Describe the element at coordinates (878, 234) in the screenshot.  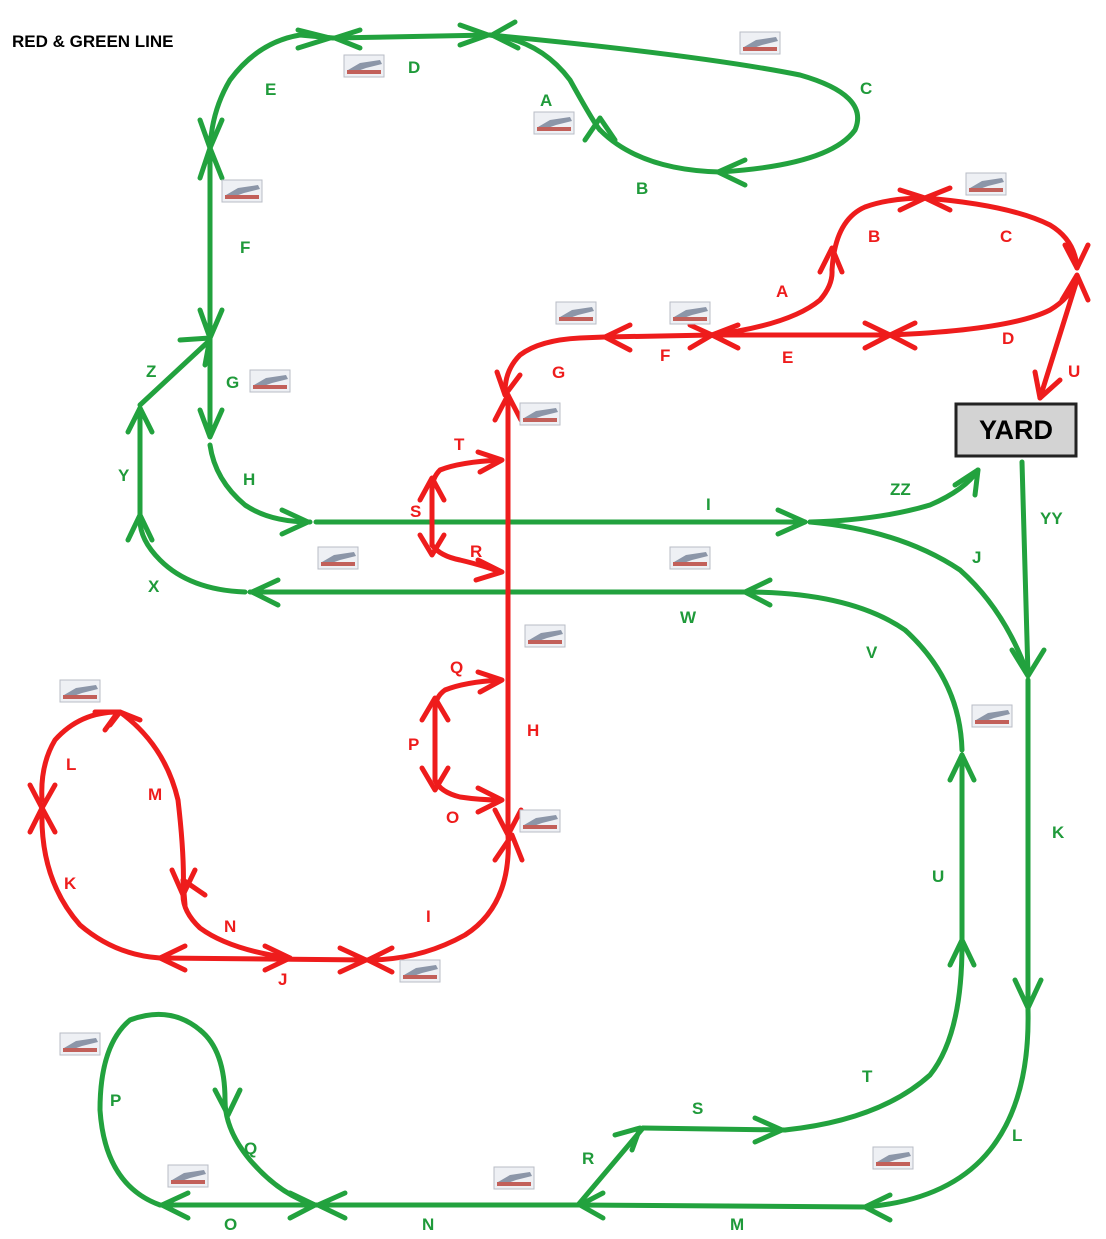
I see `red-segment-b` at that location.